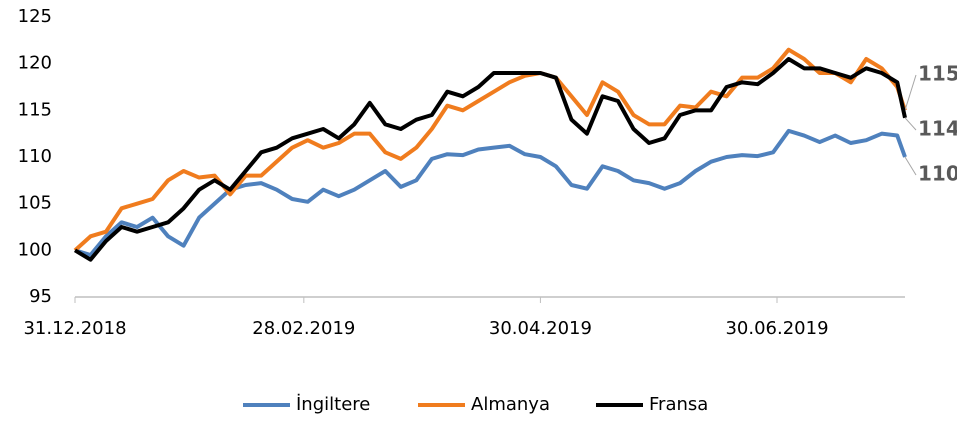 The image size is (957, 425). What do you see at coordinates (678, 404) in the screenshot?
I see `legend-label: Fransa` at bounding box center [678, 404].